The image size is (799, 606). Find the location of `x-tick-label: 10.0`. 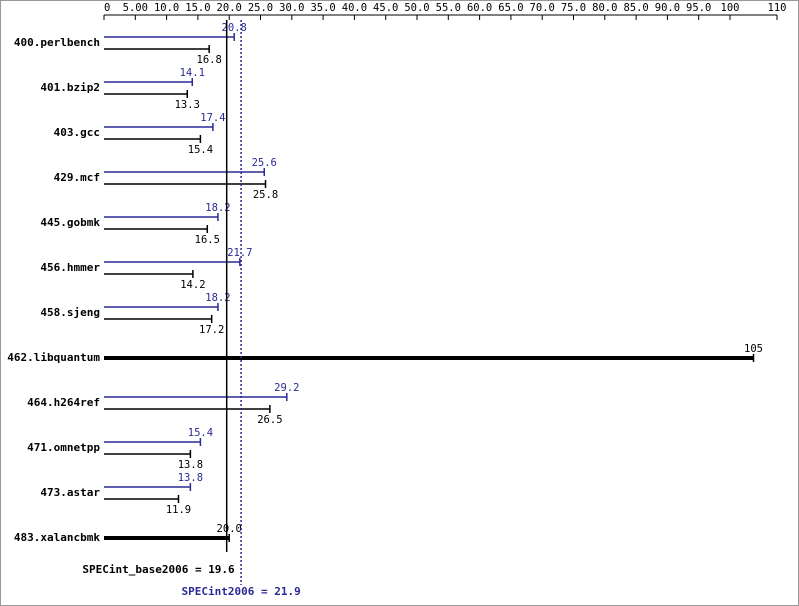

x-tick-label: 10.0 is located at coordinates (166, 8).